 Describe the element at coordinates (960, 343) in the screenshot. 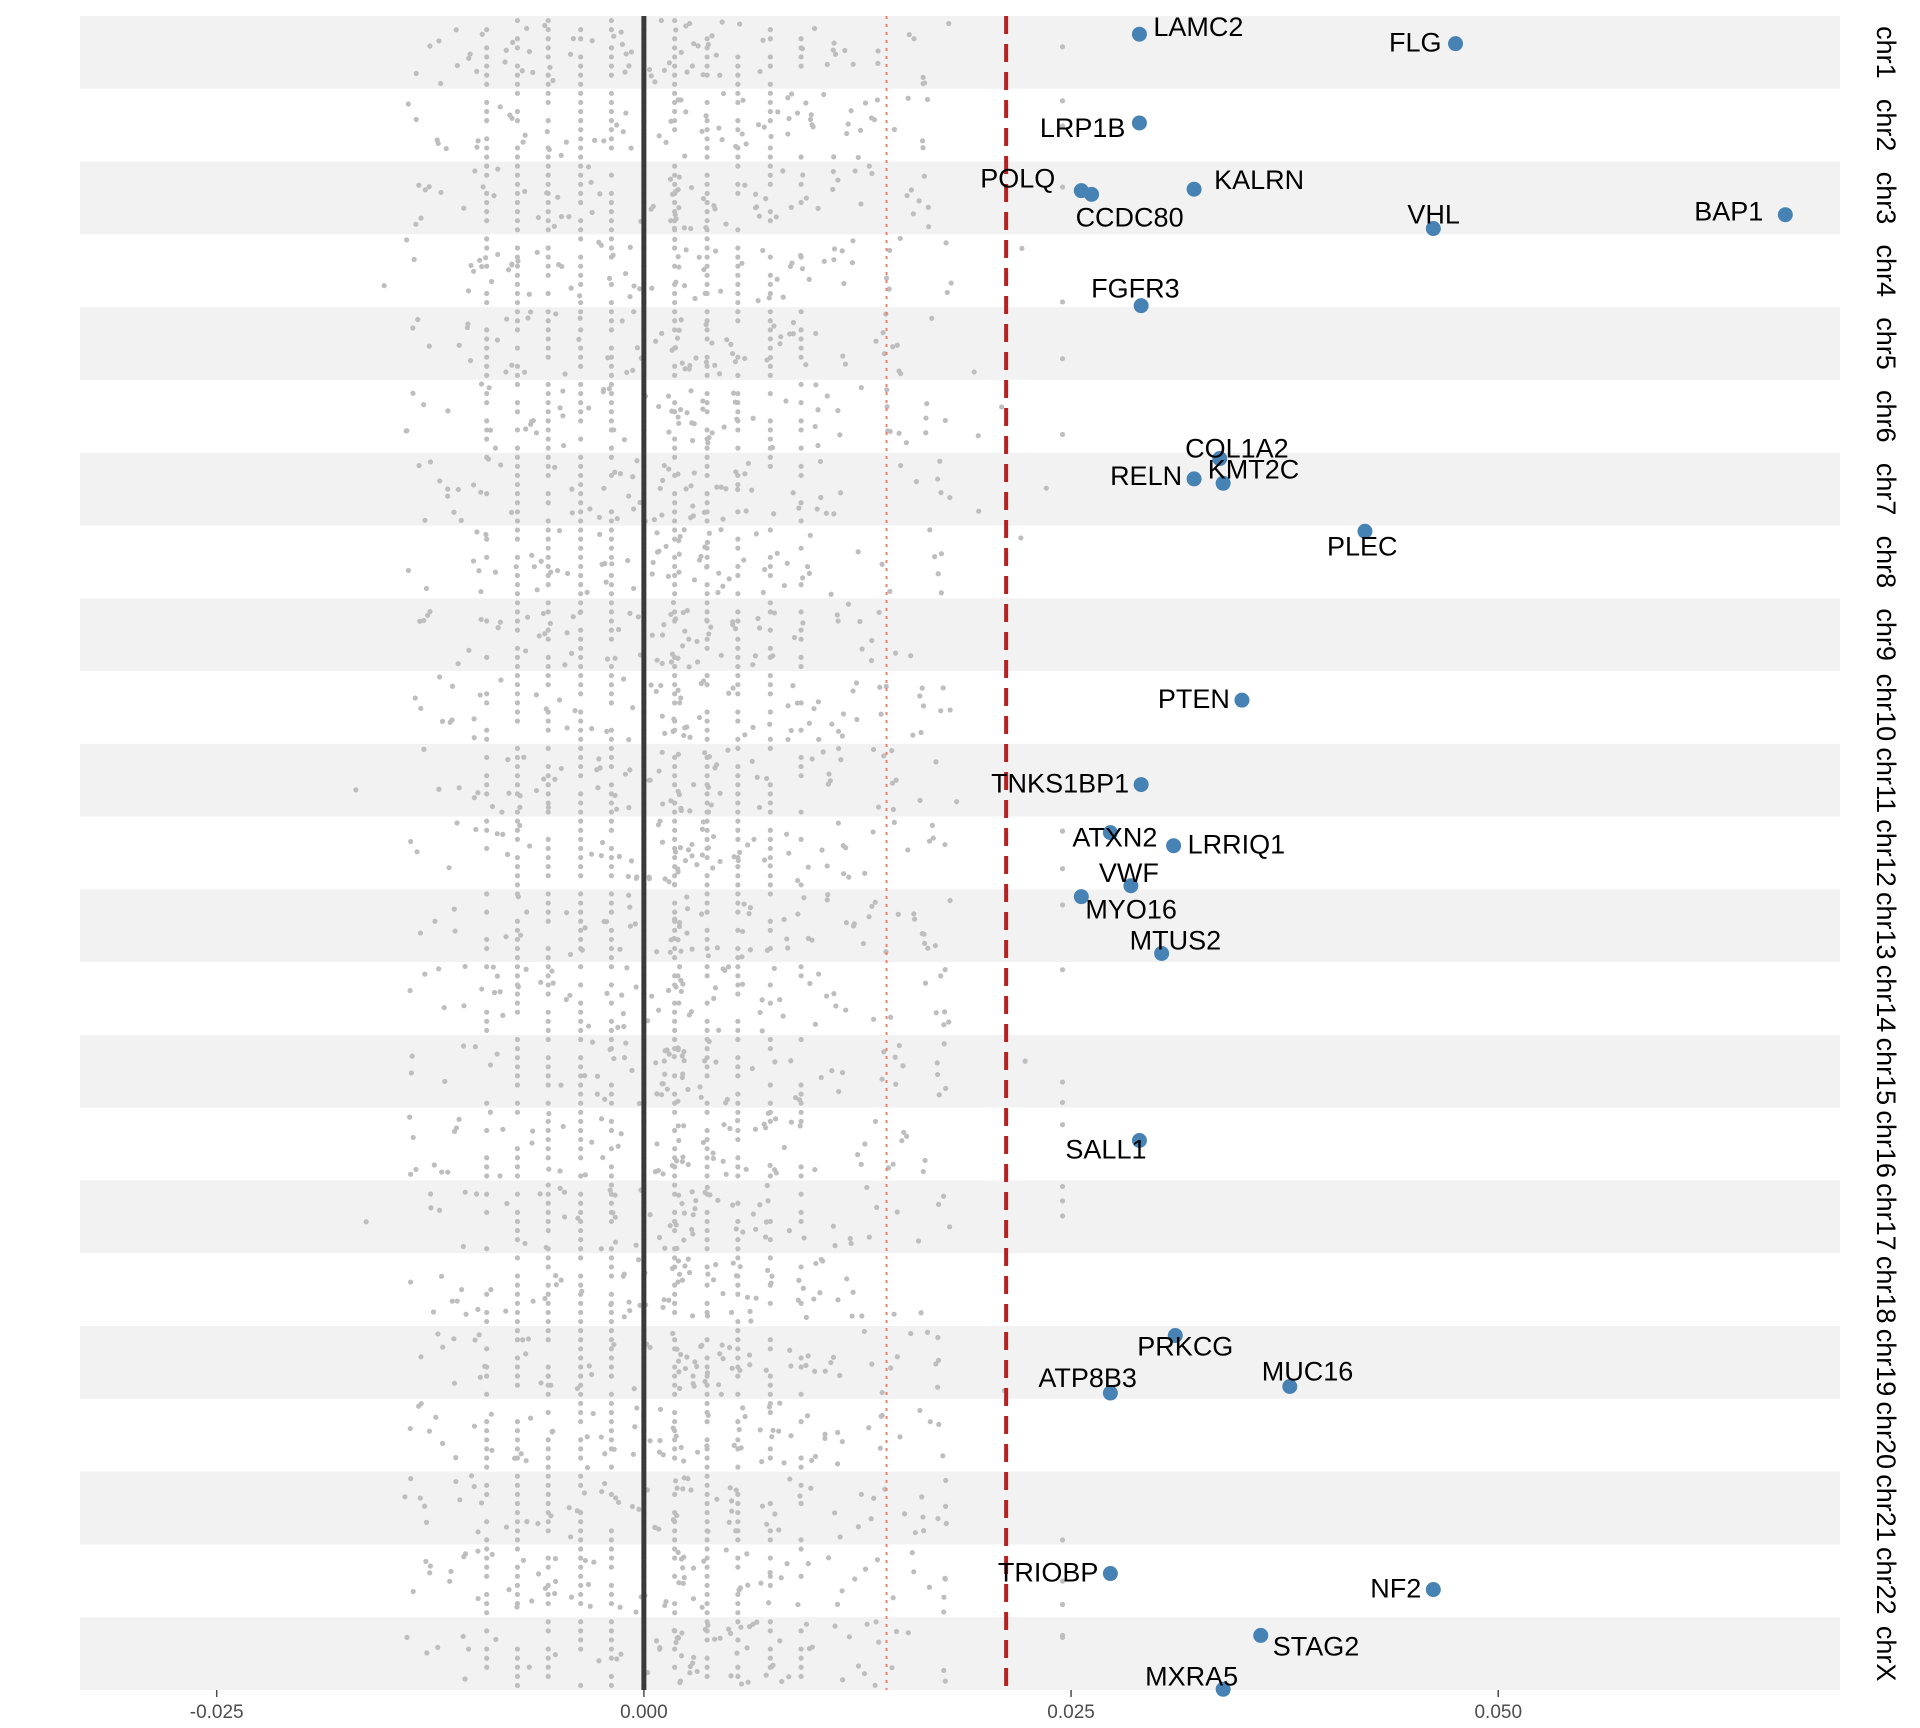

I see `band-chr5` at that location.